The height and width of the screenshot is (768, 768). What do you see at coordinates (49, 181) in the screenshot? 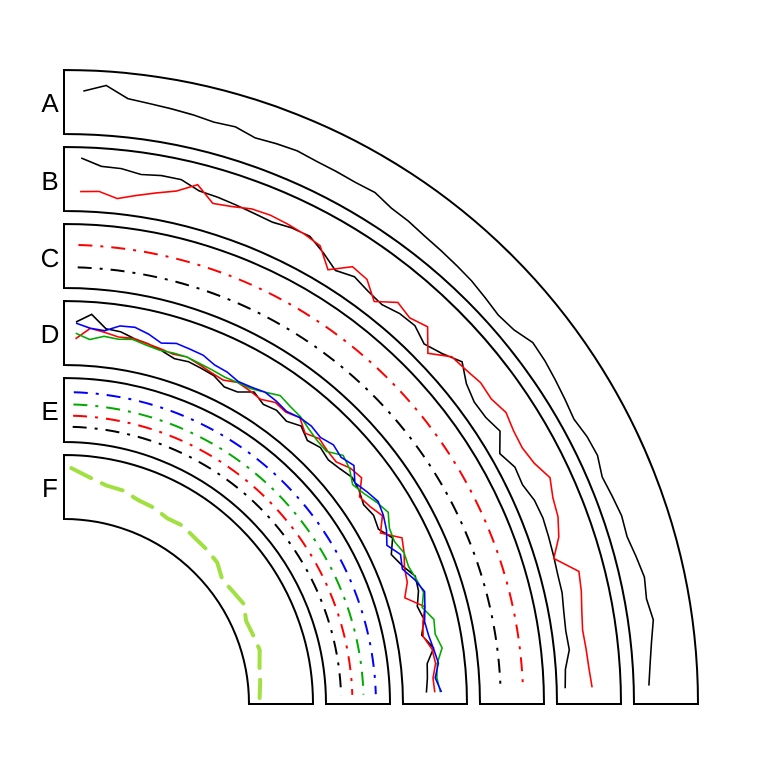
I see `track-label-b: B` at bounding box center [49, 181].